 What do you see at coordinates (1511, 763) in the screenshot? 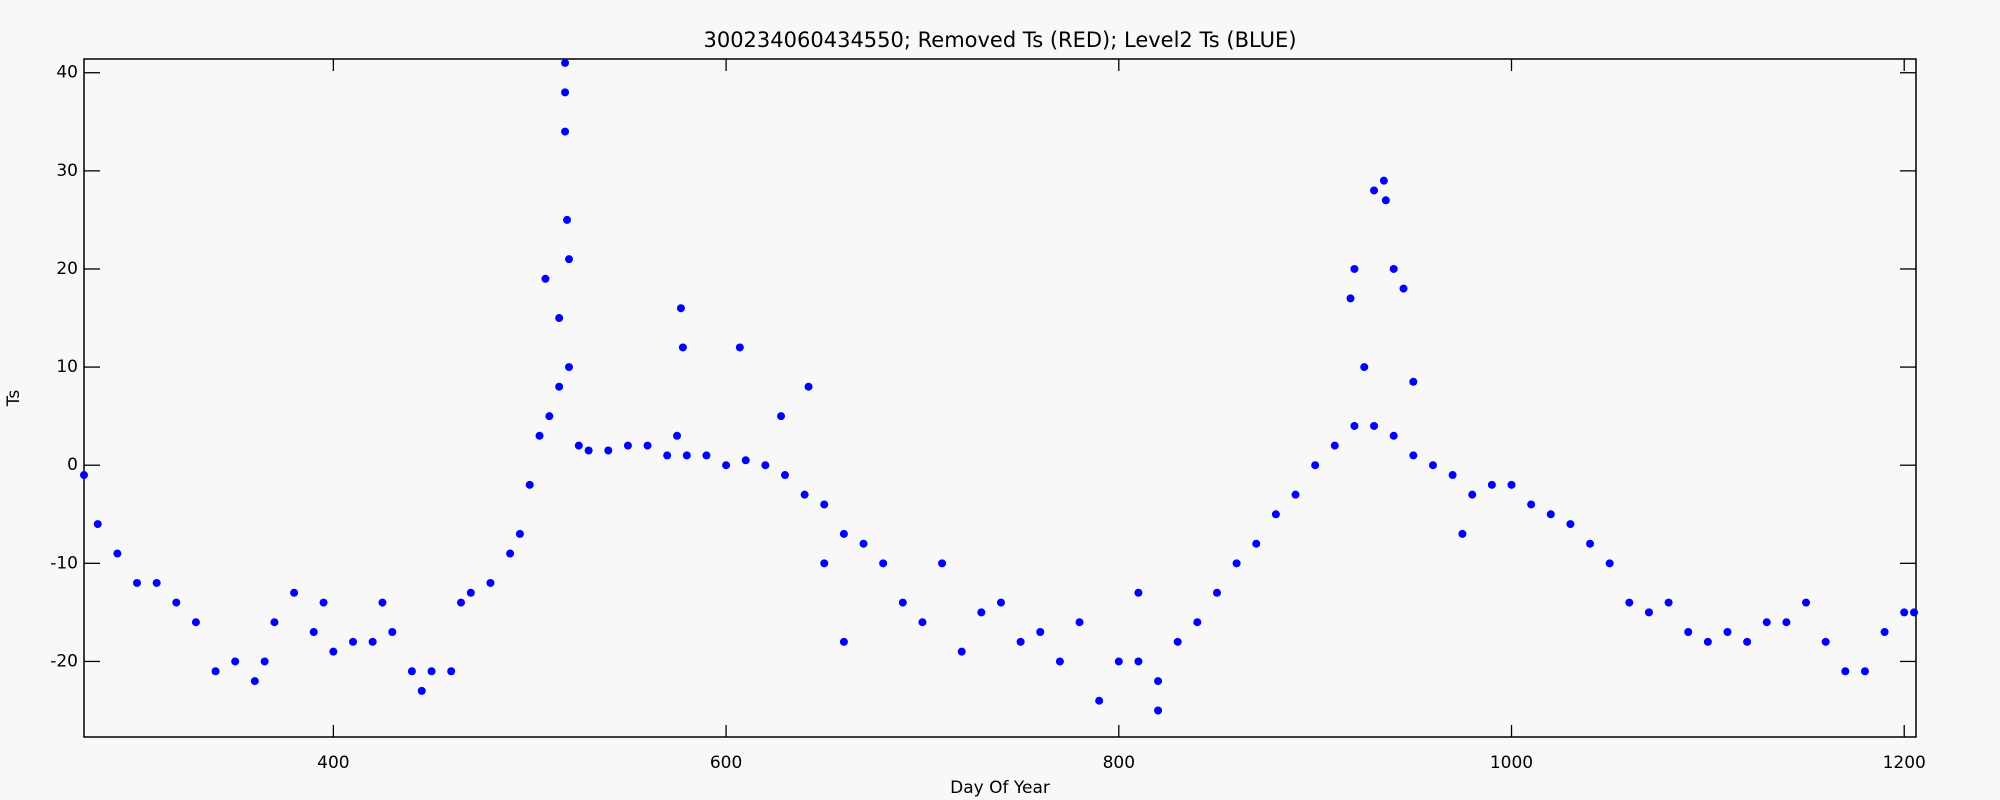
I see `x-tick-label: 1000` at bounding box center [1511, 763].